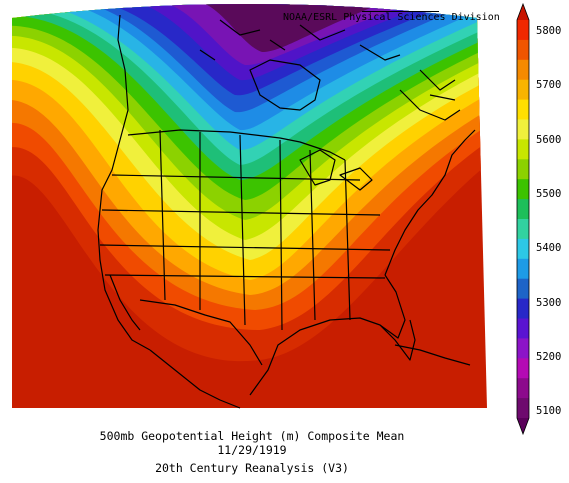  I want to click on labrador, so click(430, 105).